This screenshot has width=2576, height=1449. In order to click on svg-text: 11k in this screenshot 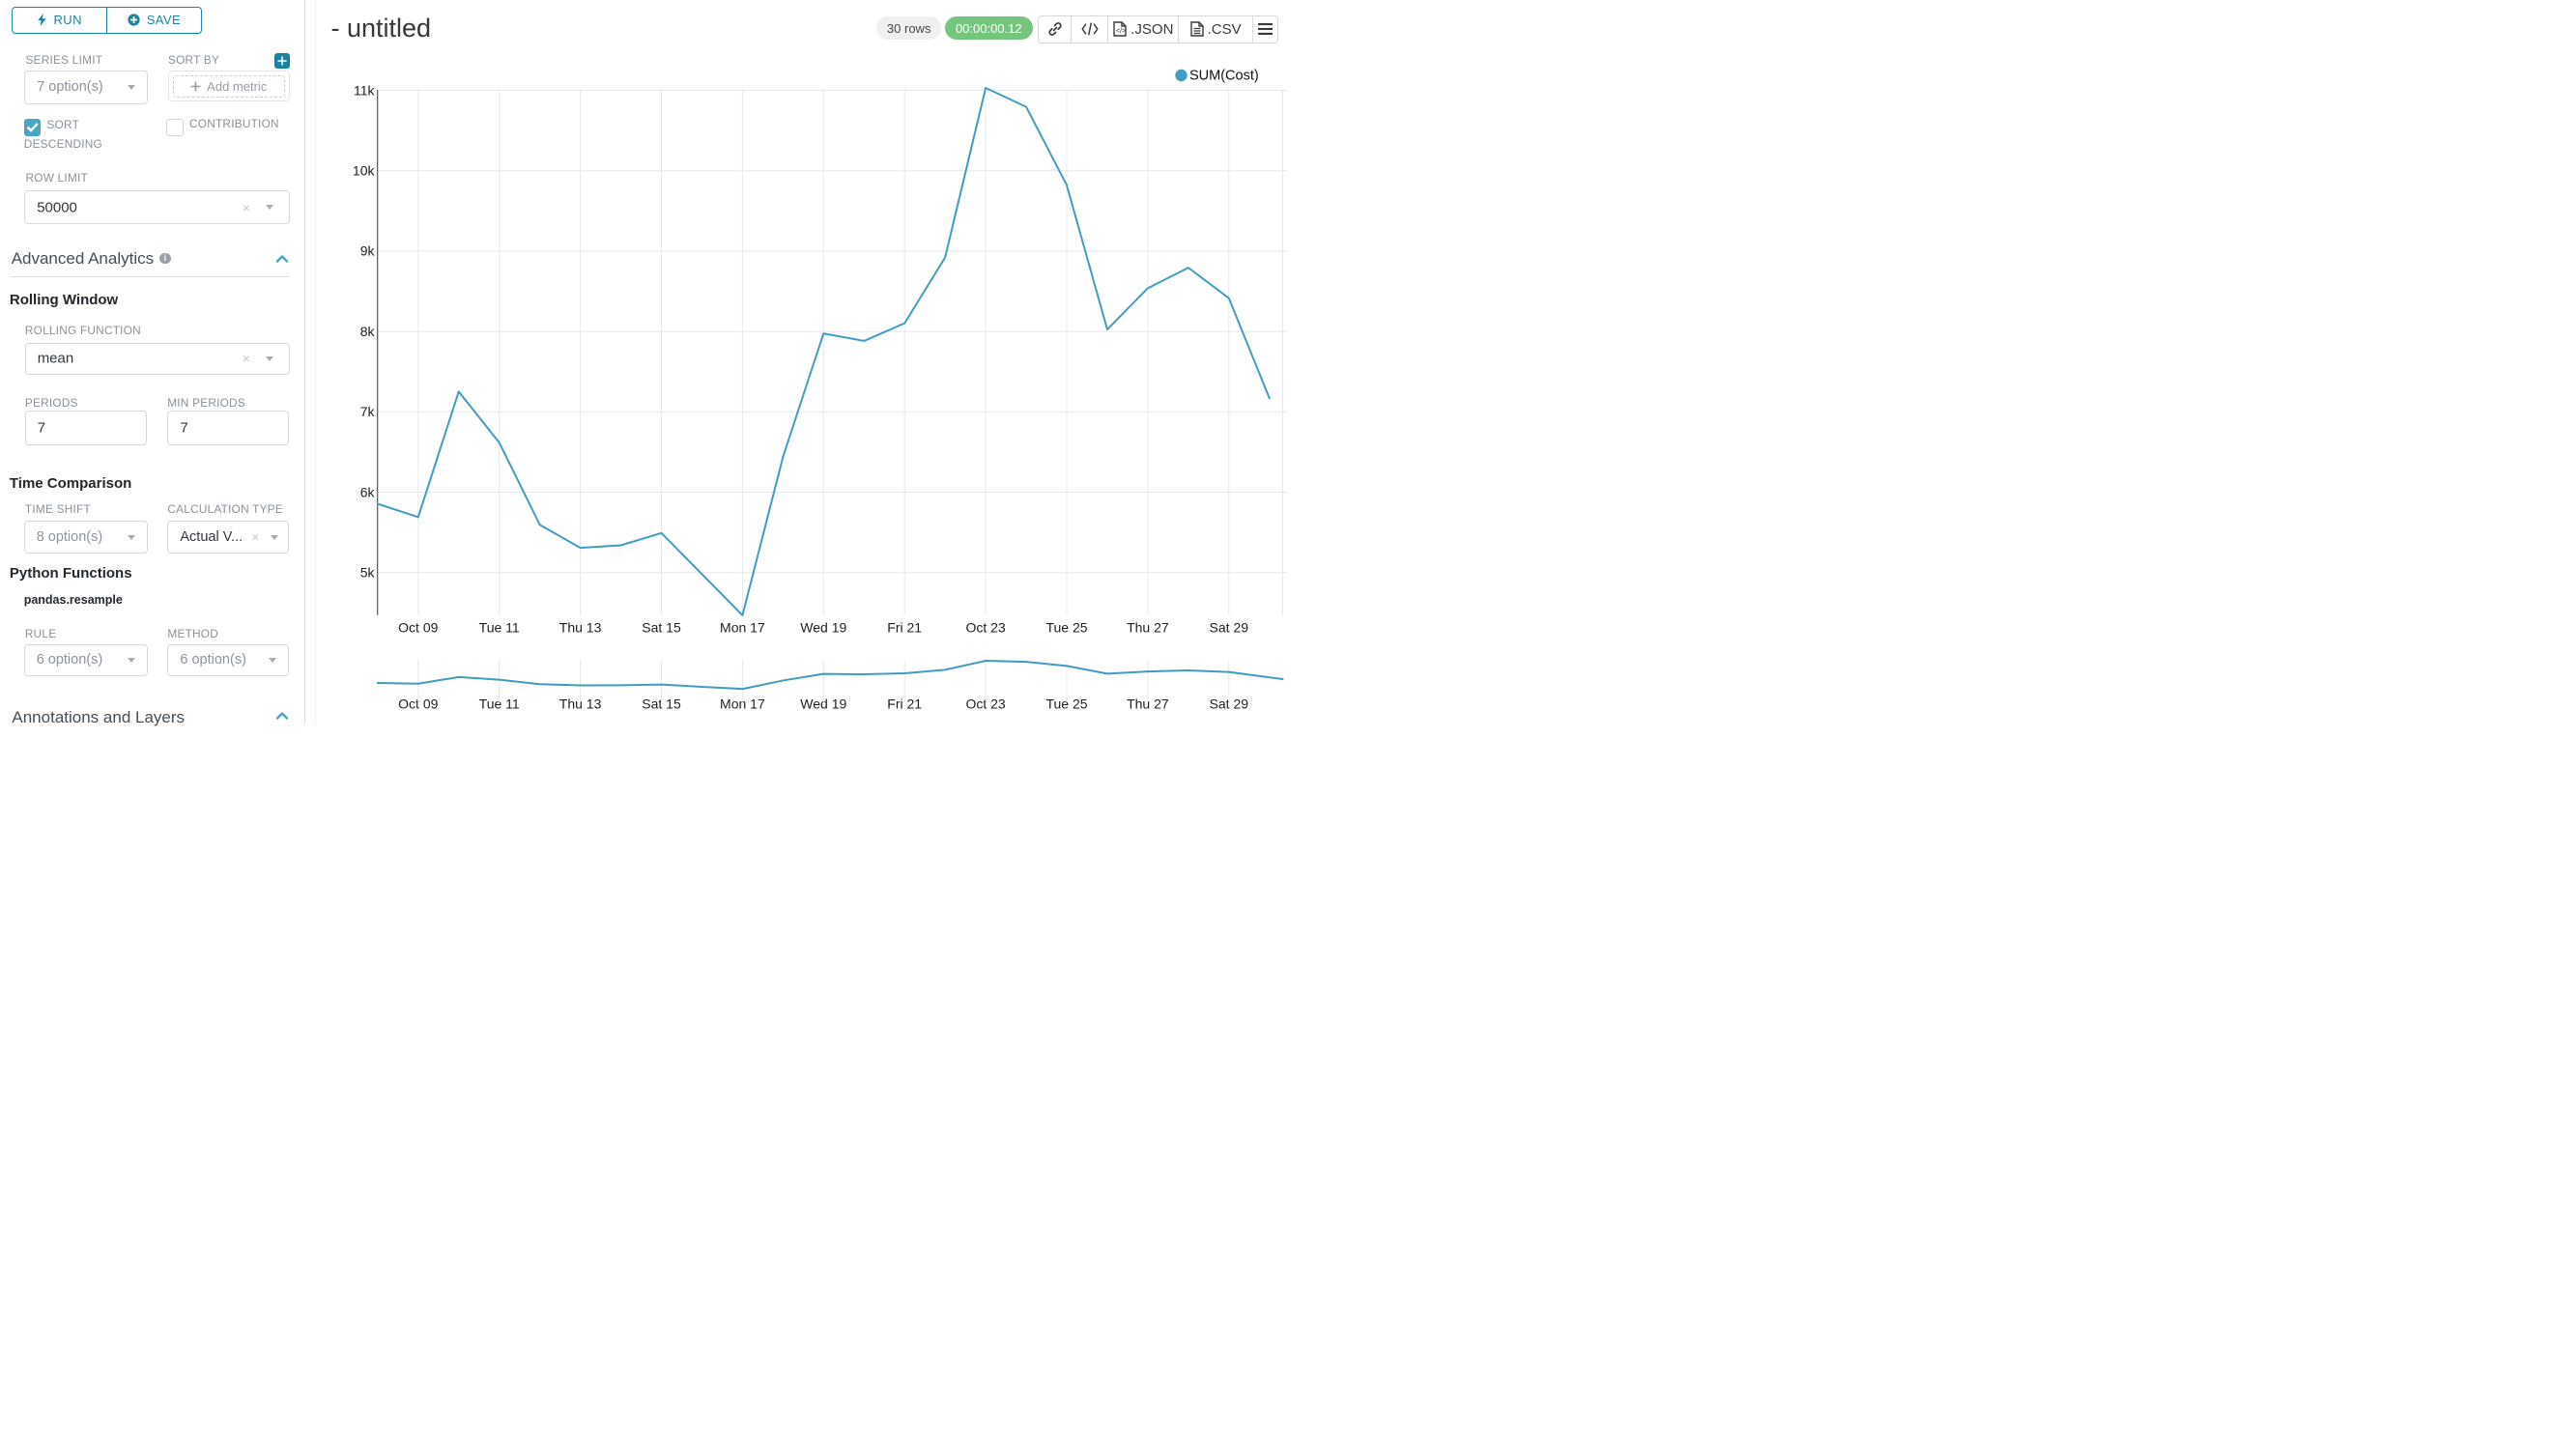, I will do `click(365, 90)`.